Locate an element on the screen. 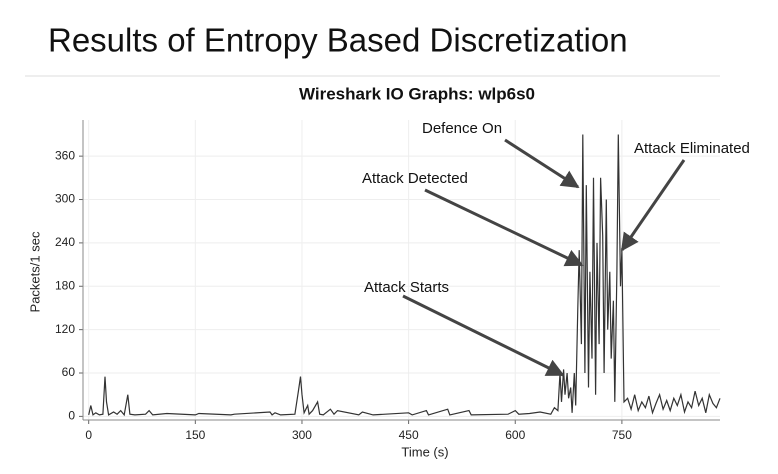  chart-title: Wireshark IO Graphs: wlp6s0 is located at coordinates (417, 93).